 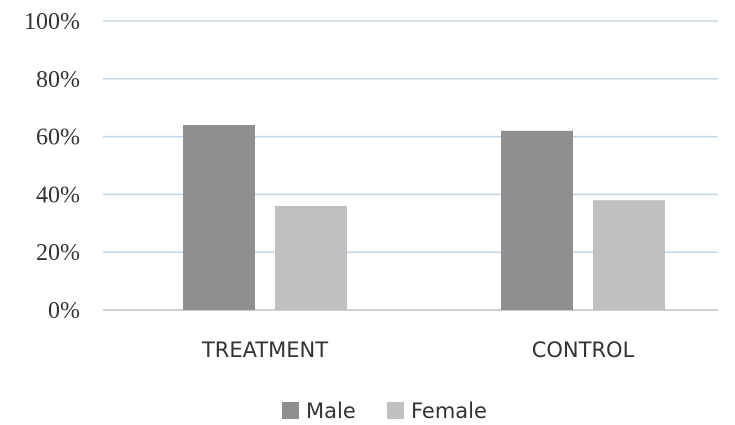 I want to click on x-tick-label: TREATMENT, so click(x=264, y=350).